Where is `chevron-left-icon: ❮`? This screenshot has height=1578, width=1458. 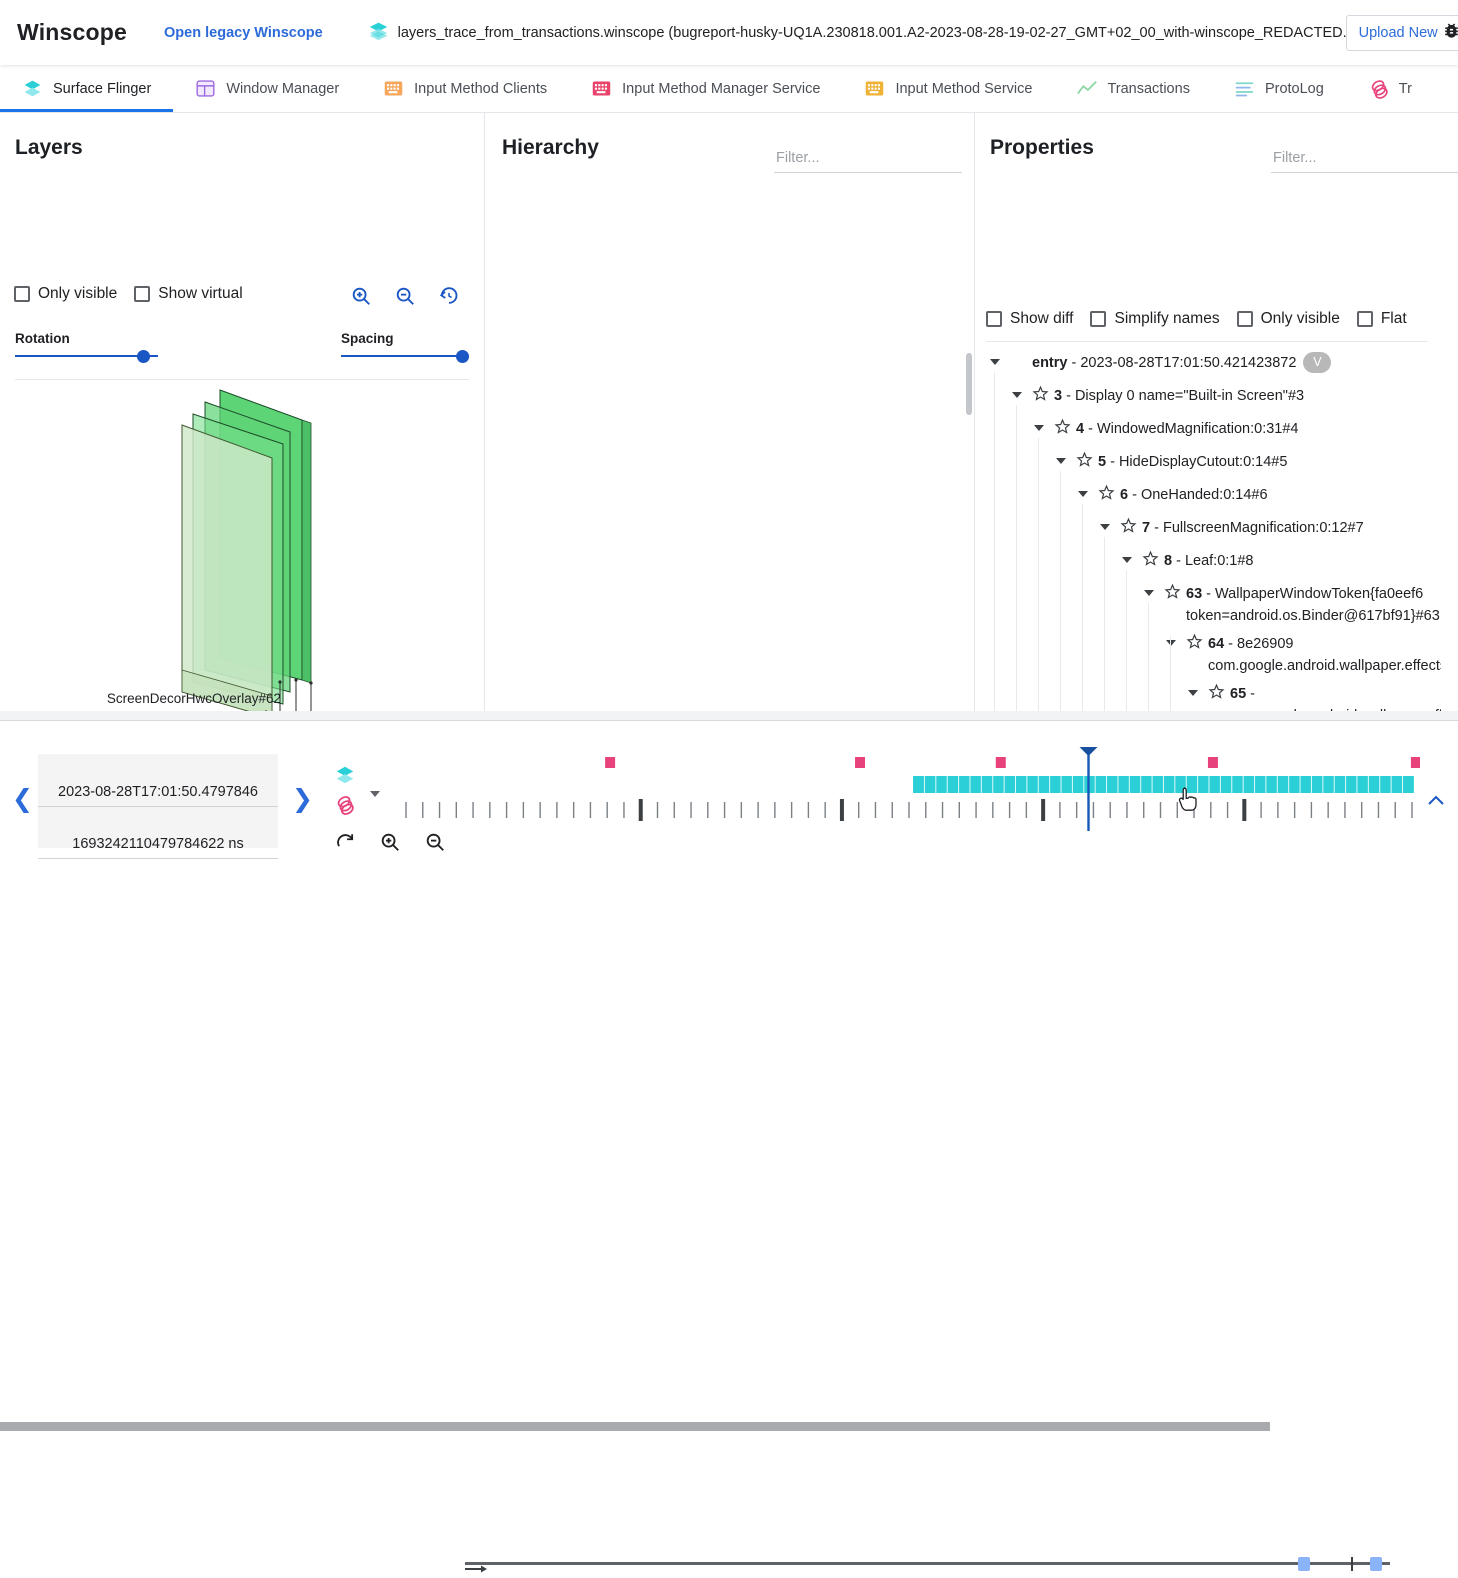 chevron-left-icon: ❮ is located at coordinates (22, 799).